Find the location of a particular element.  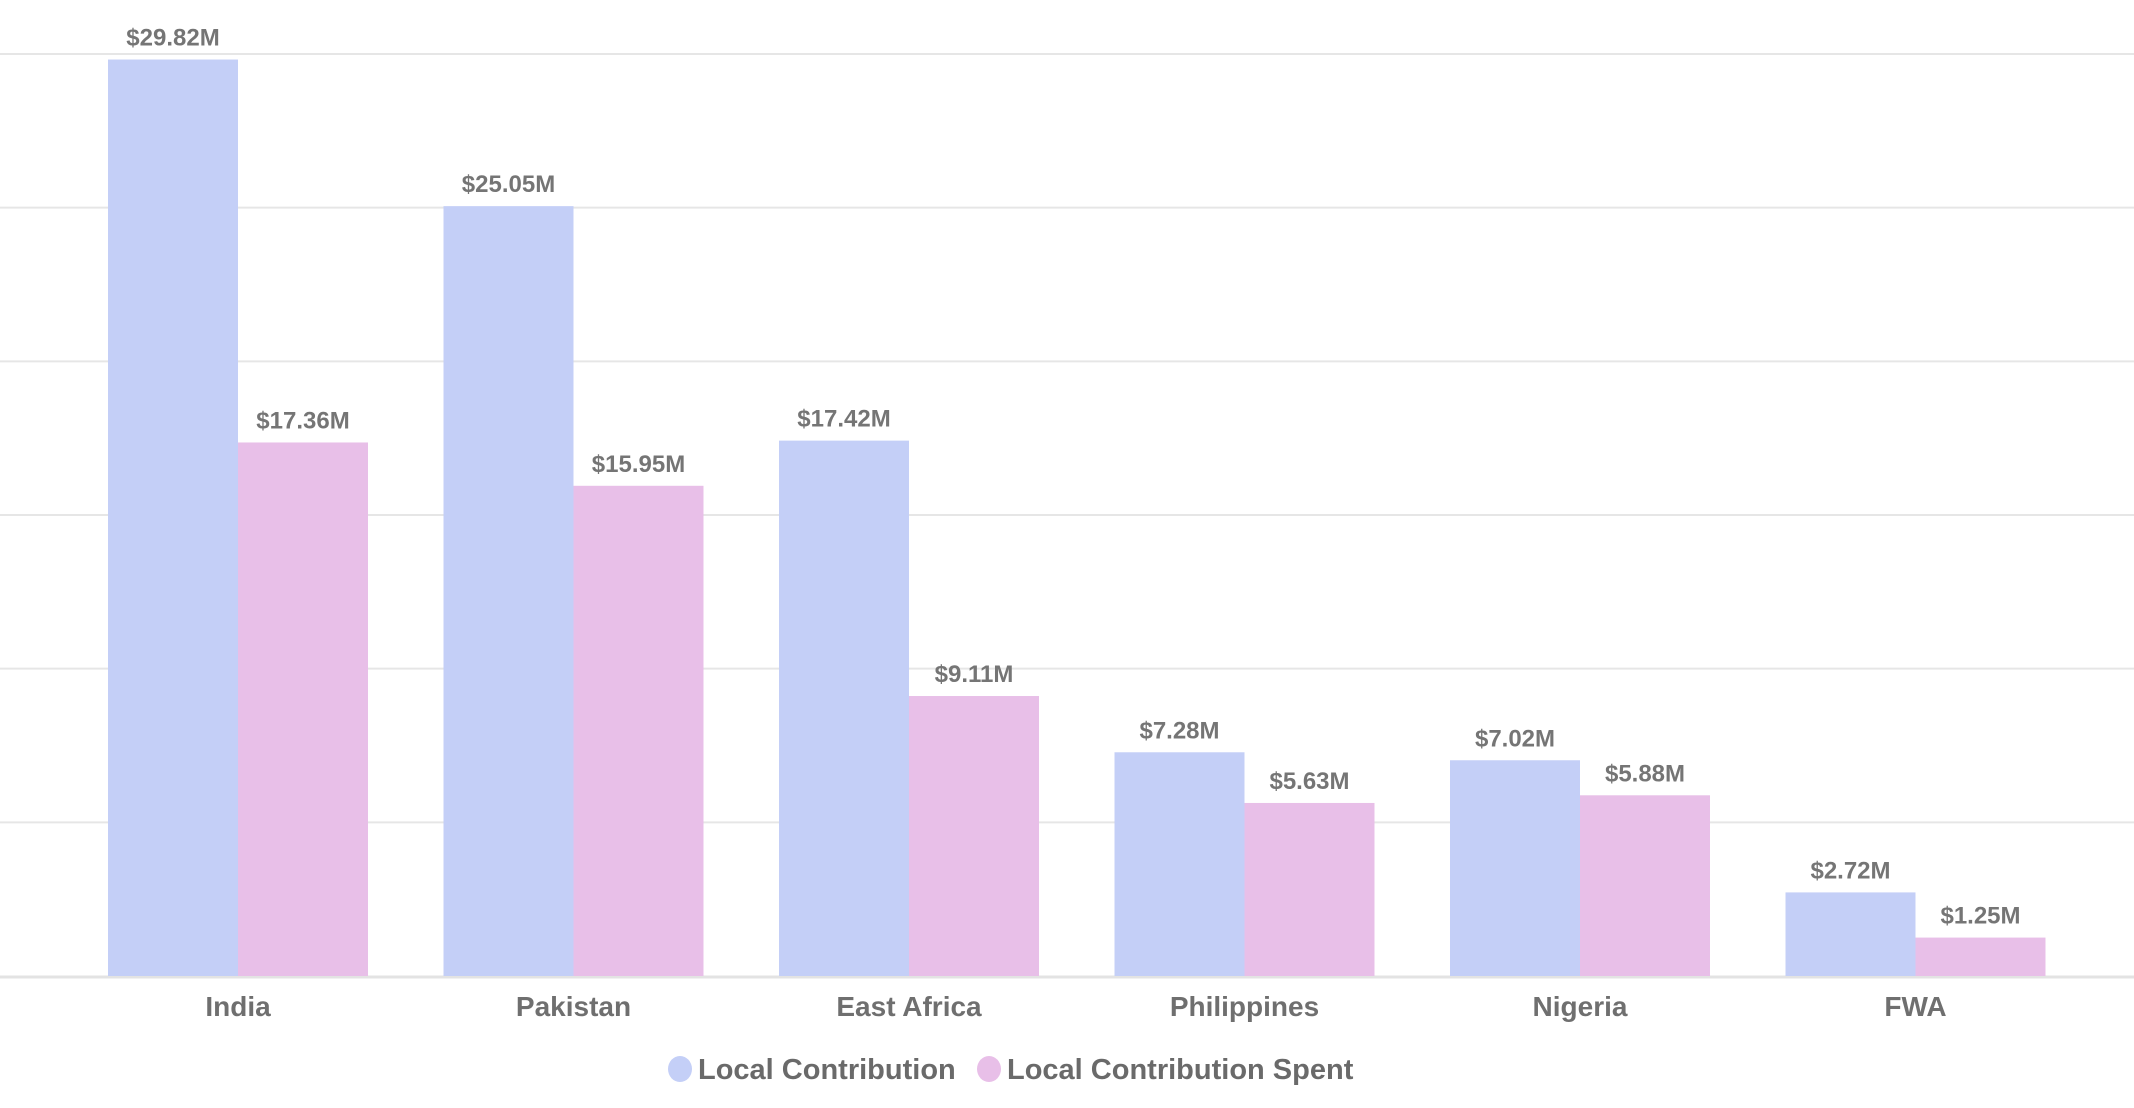

legend-label: Local Contribution is located at coordinates (827, 1070).